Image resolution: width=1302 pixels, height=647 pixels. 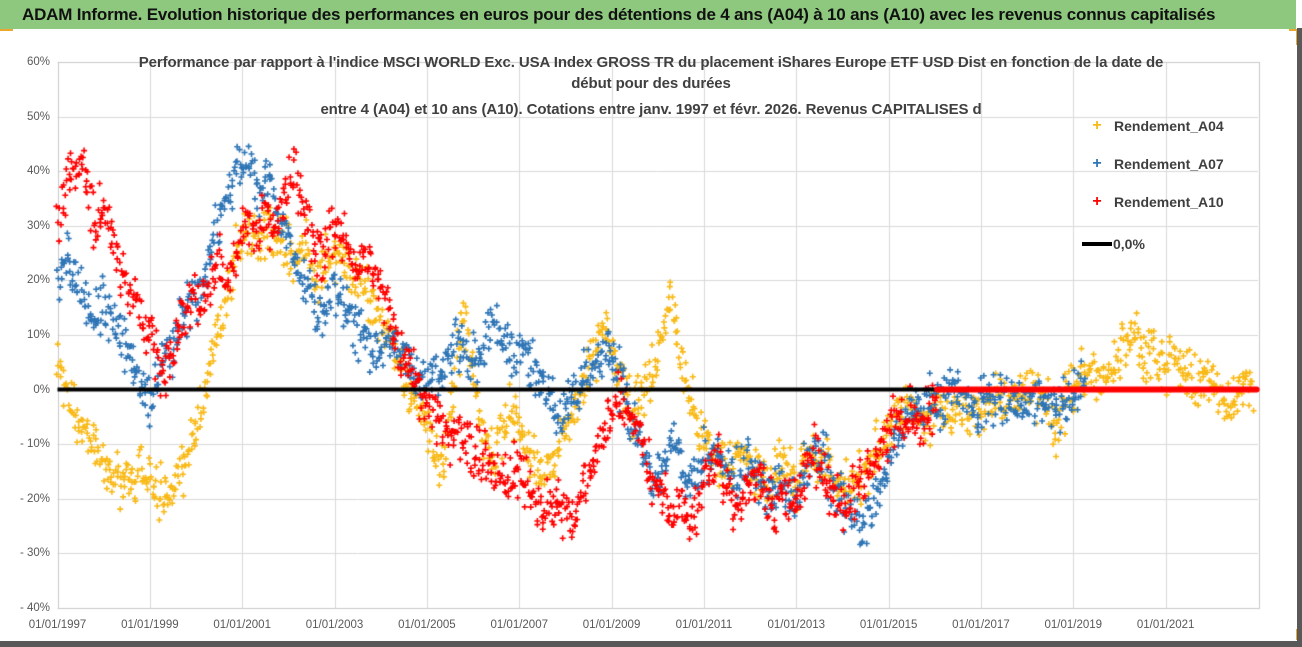 I want to click on y-tick-label: 20%, so click(x=38, y=280).